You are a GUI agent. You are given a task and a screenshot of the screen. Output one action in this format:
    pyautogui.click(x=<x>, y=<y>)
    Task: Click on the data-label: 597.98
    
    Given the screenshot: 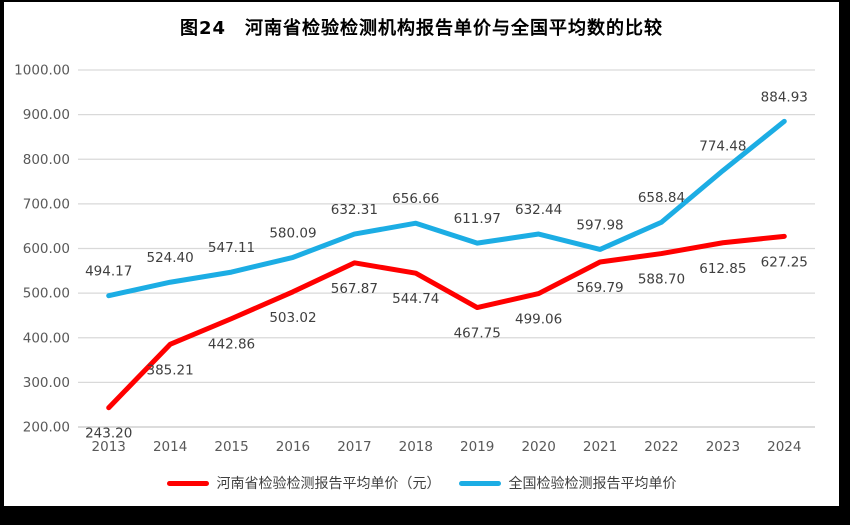 What is the action you would take?
    pyautogui.click(x=599, y=225)
    